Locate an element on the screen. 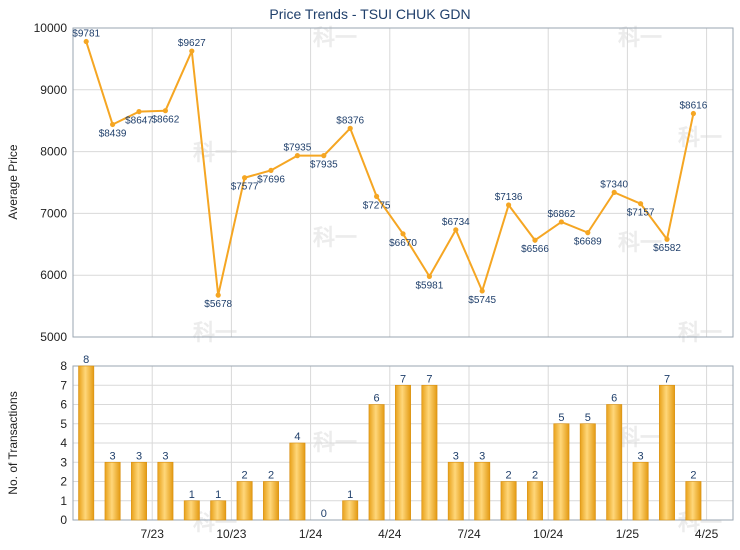 Image resolution: width=740 pixels, height=550 pixels. bar-value-label-16: 2 is located at coordinates (509, 476).